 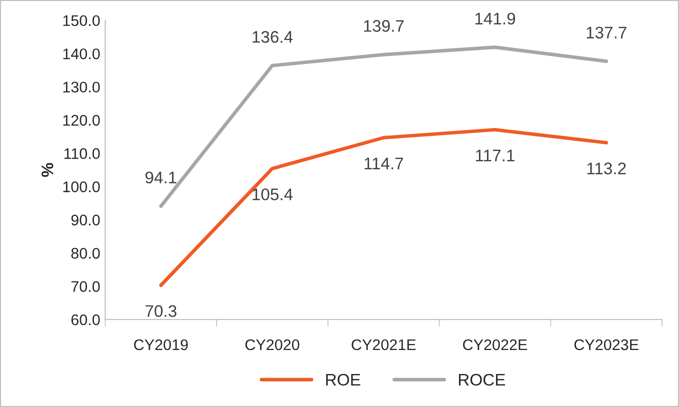 What do you see at coordinates (272, 37) in the screenshot?
I see `data-label: 136.4` at bounding box center [272, 37].